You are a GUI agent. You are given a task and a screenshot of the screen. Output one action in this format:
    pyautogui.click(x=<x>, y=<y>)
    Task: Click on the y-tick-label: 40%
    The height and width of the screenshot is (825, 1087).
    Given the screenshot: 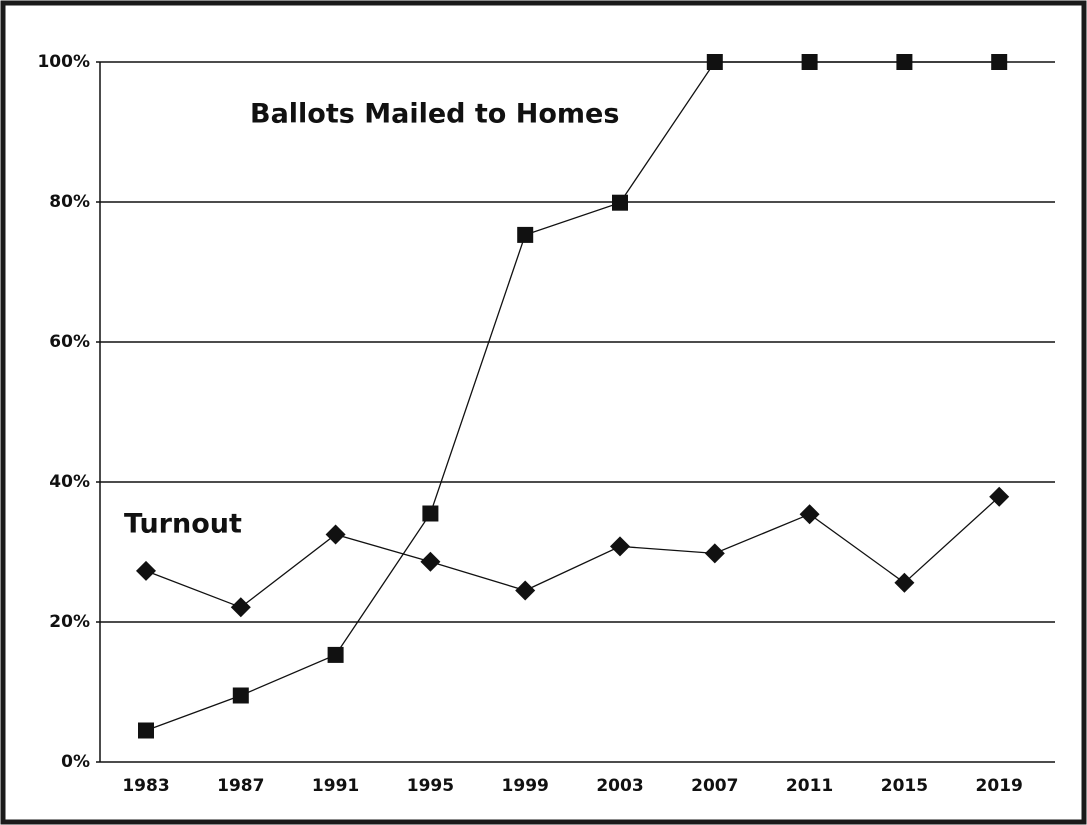 What is the action you would take?
    pyautogui.click(x=69, y=482)
    